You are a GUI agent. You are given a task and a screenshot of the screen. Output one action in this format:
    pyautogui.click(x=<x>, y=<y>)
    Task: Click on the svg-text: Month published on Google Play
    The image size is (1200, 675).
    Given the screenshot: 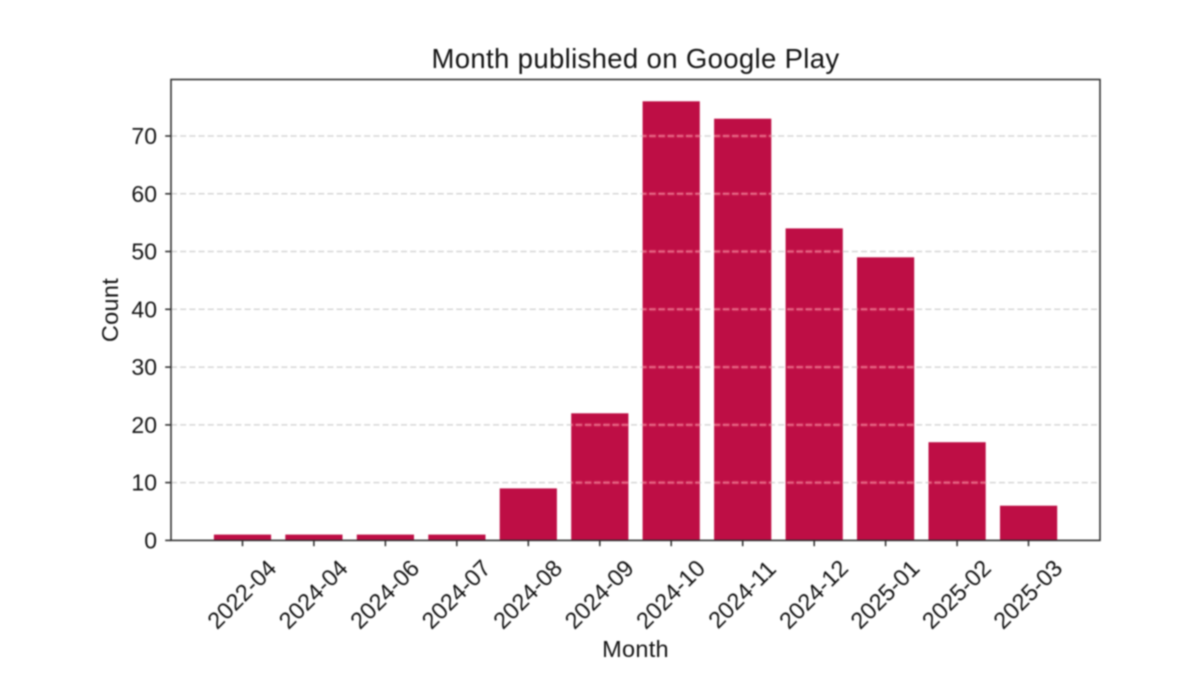 What is the action you would take?
    pyautogui.click(x=636, y=58)
    